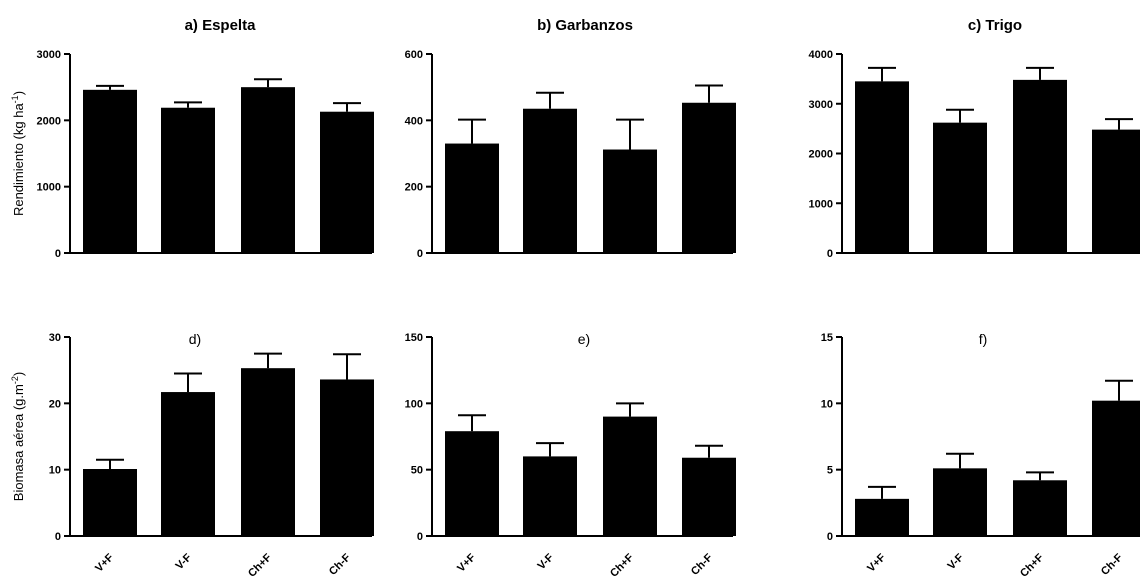  Describe the element at coordinates (821, 204) in the screenshot. I see `y-tick-label-c: 1000` at that location.